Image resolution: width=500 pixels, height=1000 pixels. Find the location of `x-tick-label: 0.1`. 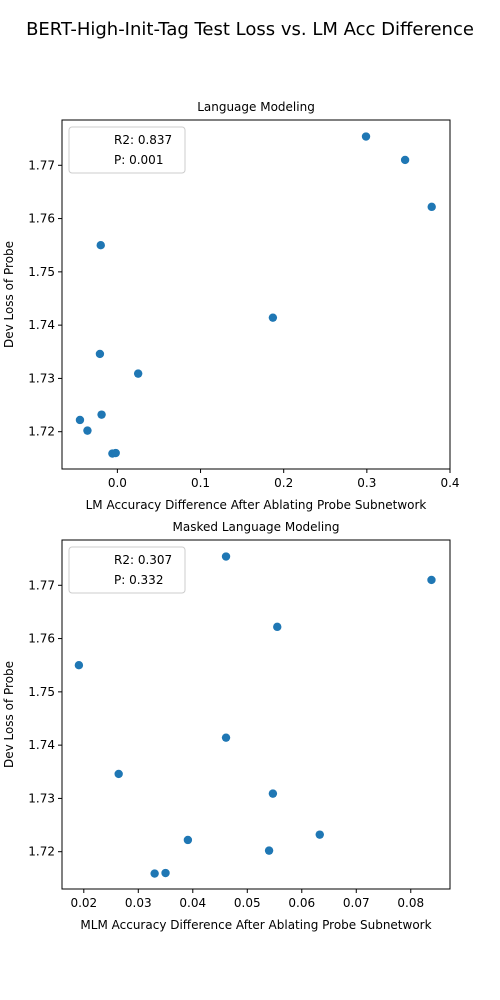

x-tick-label: 0.1 is located at coordinates (200, 483).